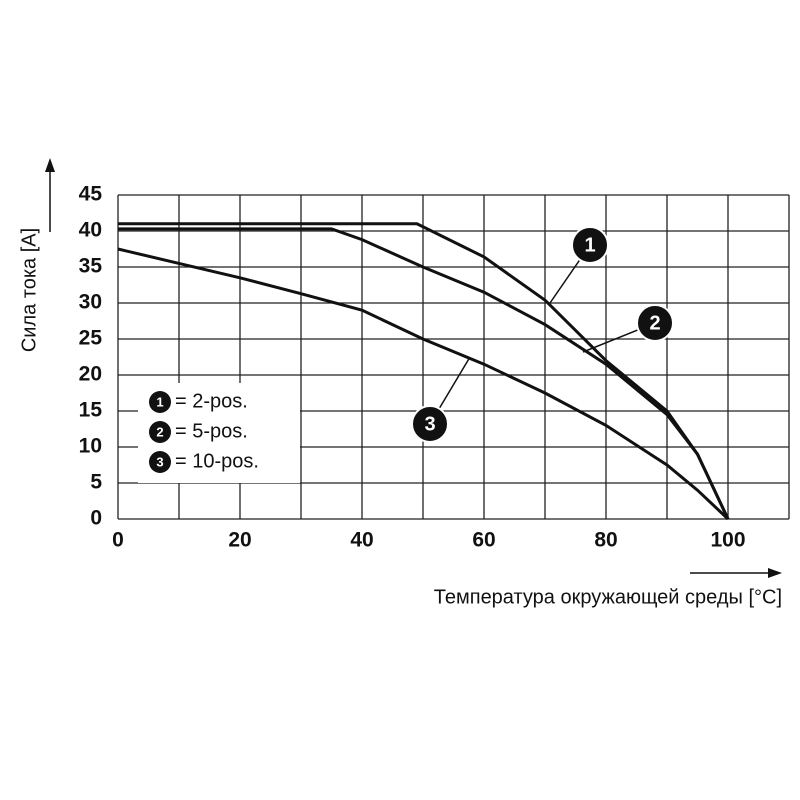  I want to click on callout-label: 3, so click(429, 424).